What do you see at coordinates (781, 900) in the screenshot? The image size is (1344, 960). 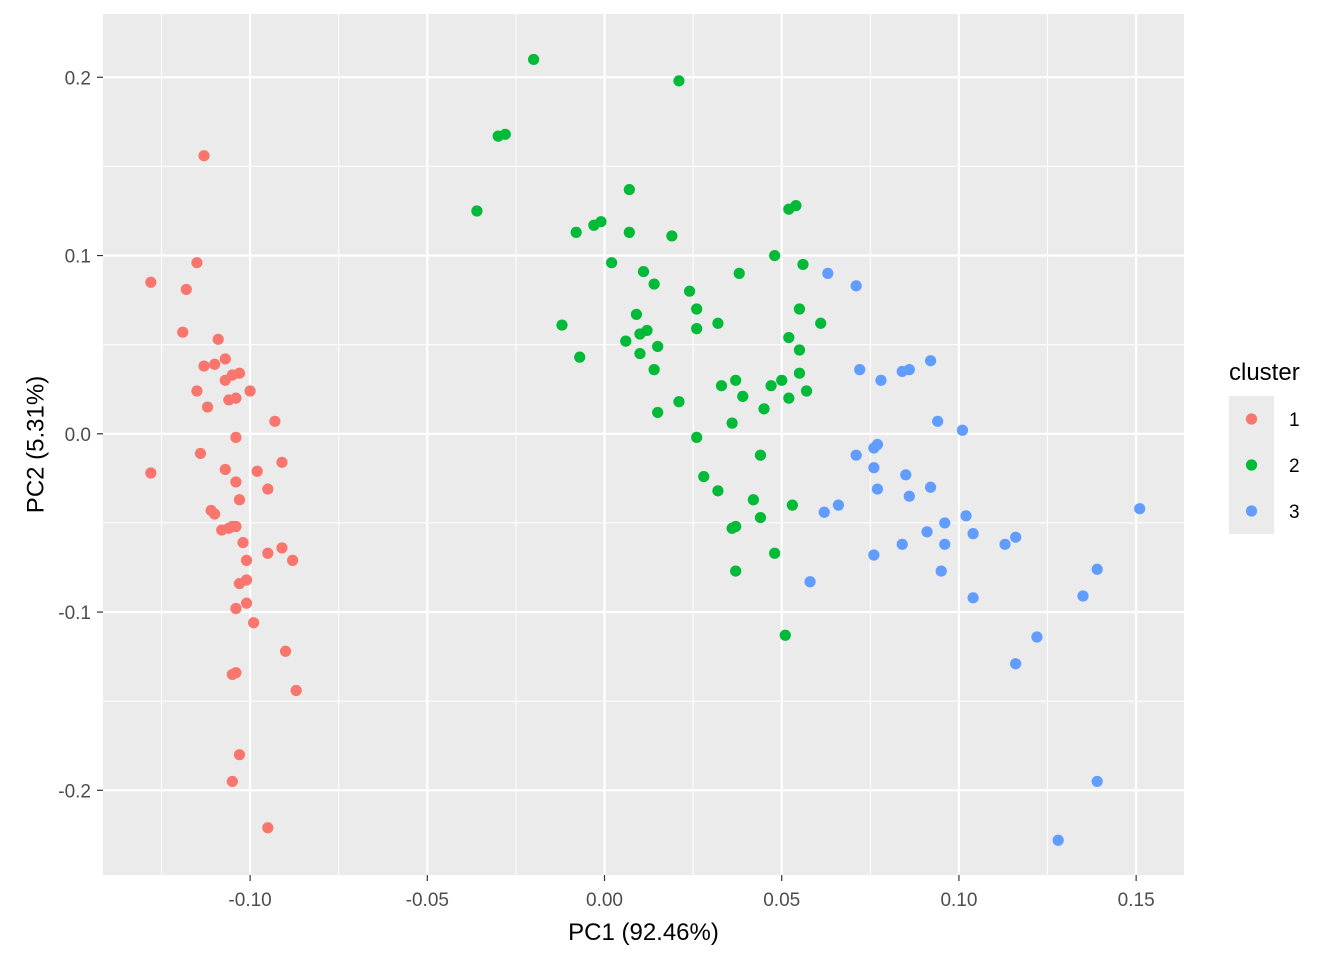 I see `x-tick-label: 0.05` at bounding box center [781, 900].